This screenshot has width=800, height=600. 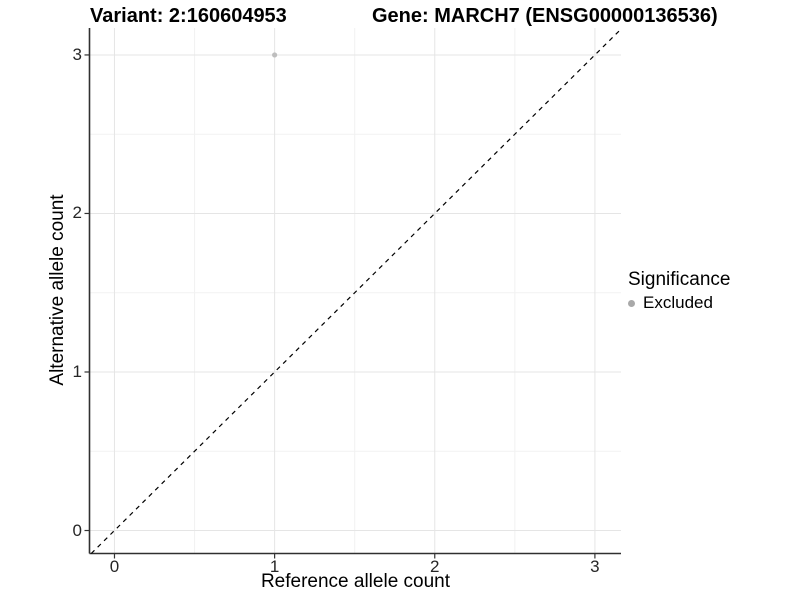 I want to click on plot-title-gene: Gene: MARCH7 (ENSG00000136536), so click(x=545, y=16).